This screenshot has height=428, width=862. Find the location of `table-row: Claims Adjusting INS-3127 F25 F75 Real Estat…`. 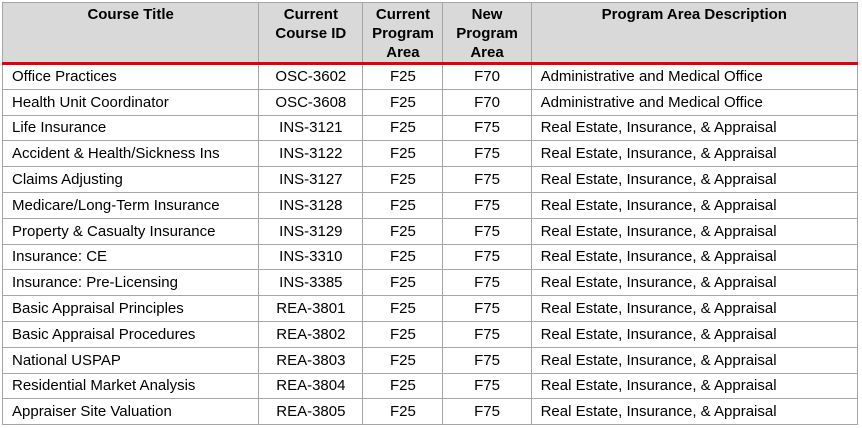

table-row: Claims Adjusting INS-3127 F25 F75 Real Estat… is located at coordinates (430, 179).